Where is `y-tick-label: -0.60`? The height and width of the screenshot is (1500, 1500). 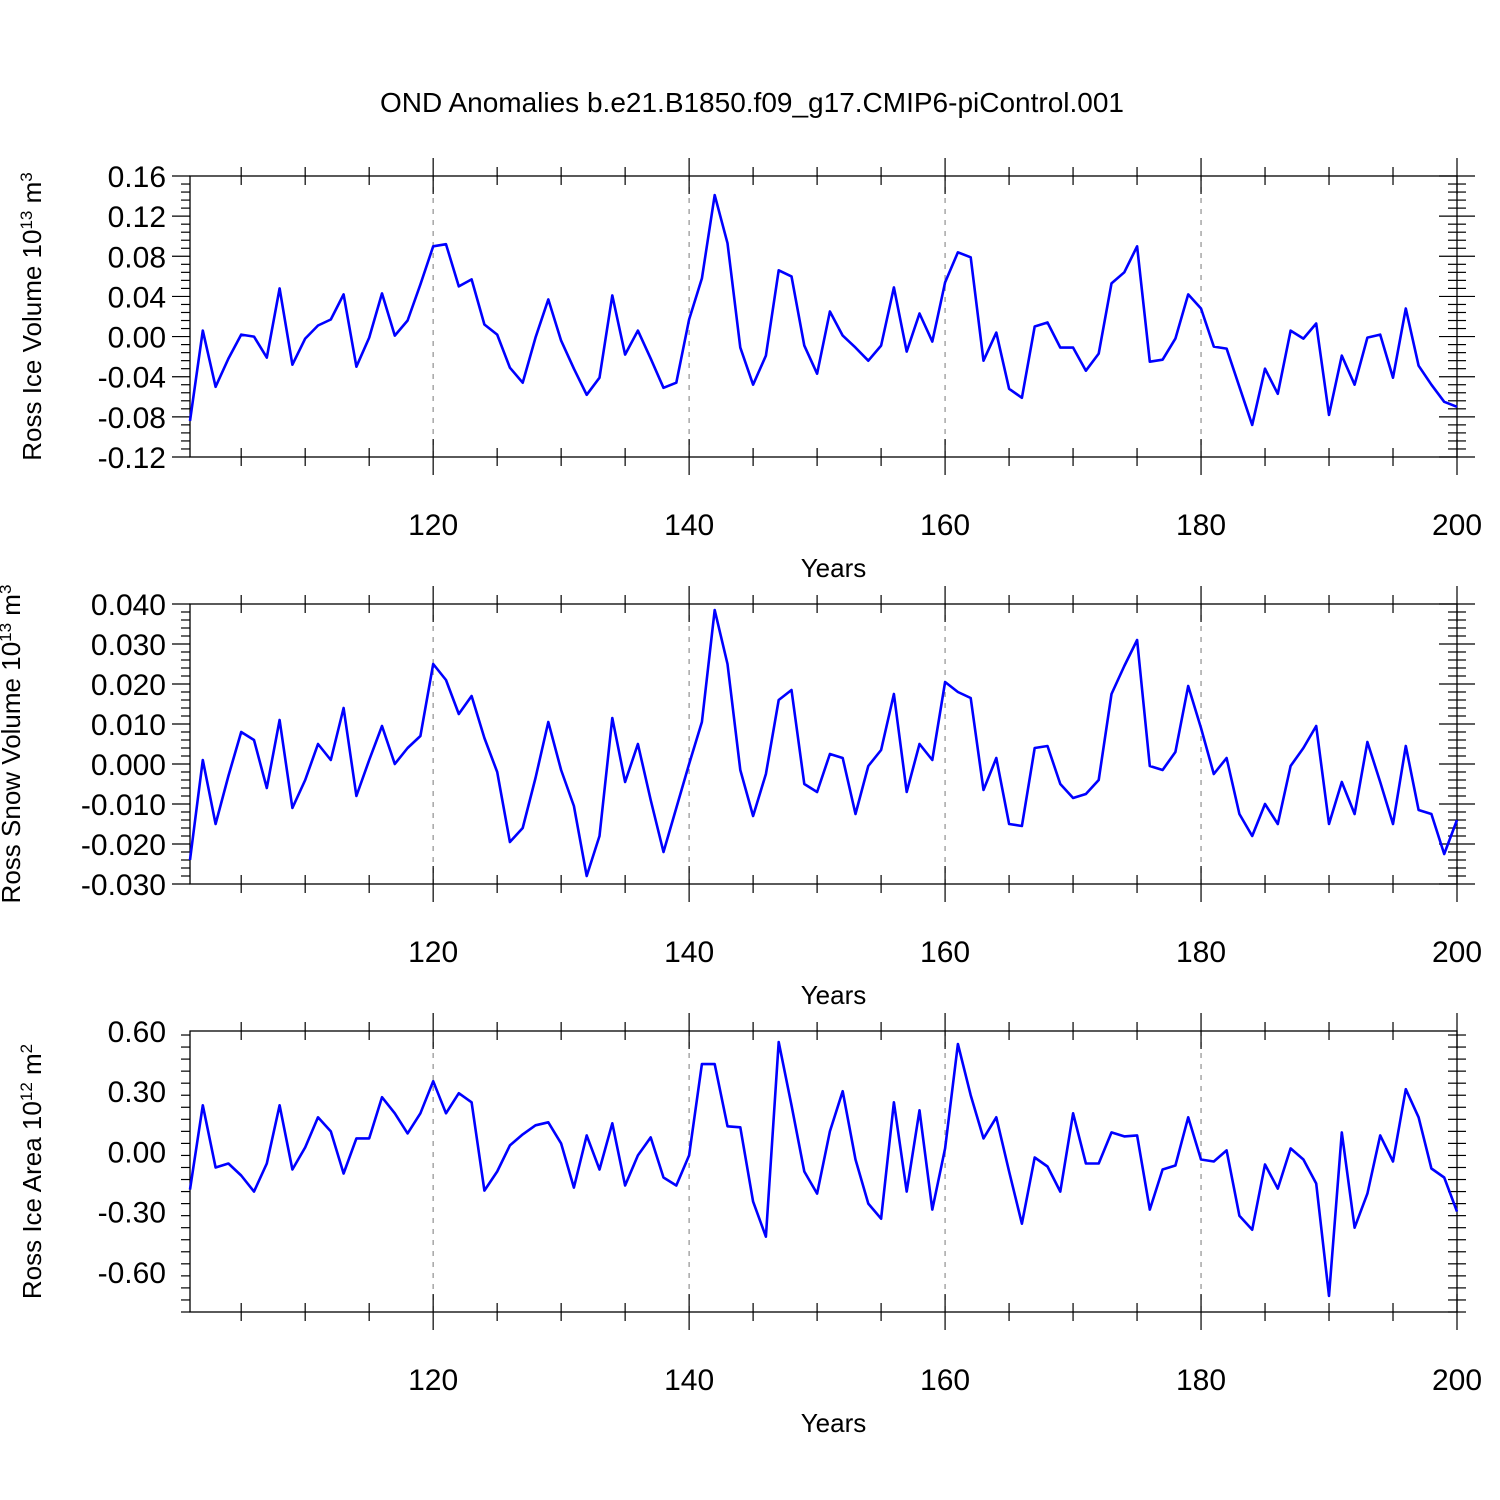
y-tick-label: -0.60 is located at coordinates (132, 1273).